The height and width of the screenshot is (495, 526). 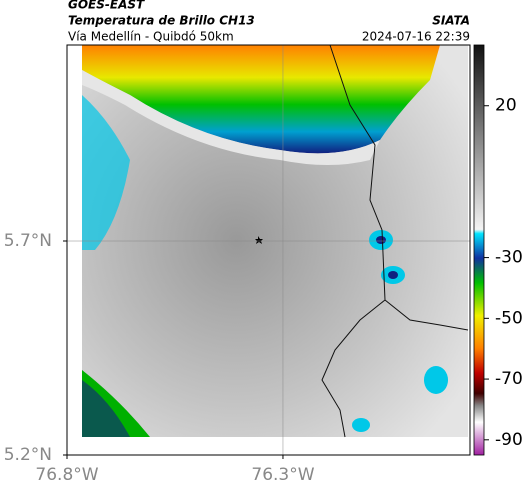 I want to click on colorbar-tick-label: 20, so click(x=506, y=106).